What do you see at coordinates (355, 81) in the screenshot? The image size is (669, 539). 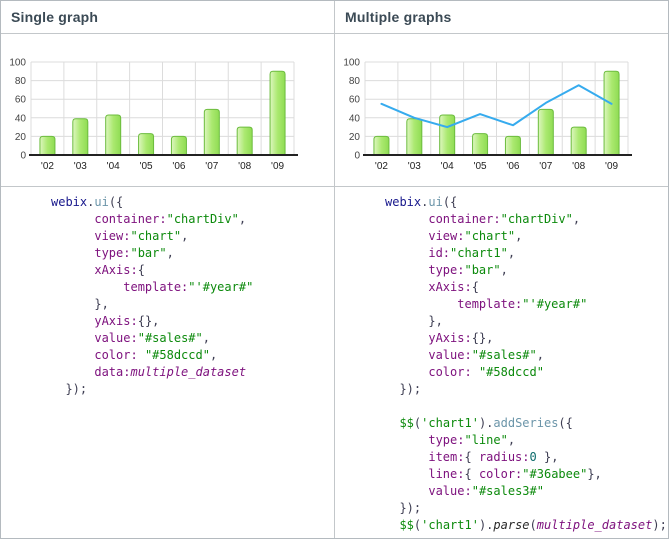 I see `y-axis-tick-label: 80` at bounding box center [355, 81].